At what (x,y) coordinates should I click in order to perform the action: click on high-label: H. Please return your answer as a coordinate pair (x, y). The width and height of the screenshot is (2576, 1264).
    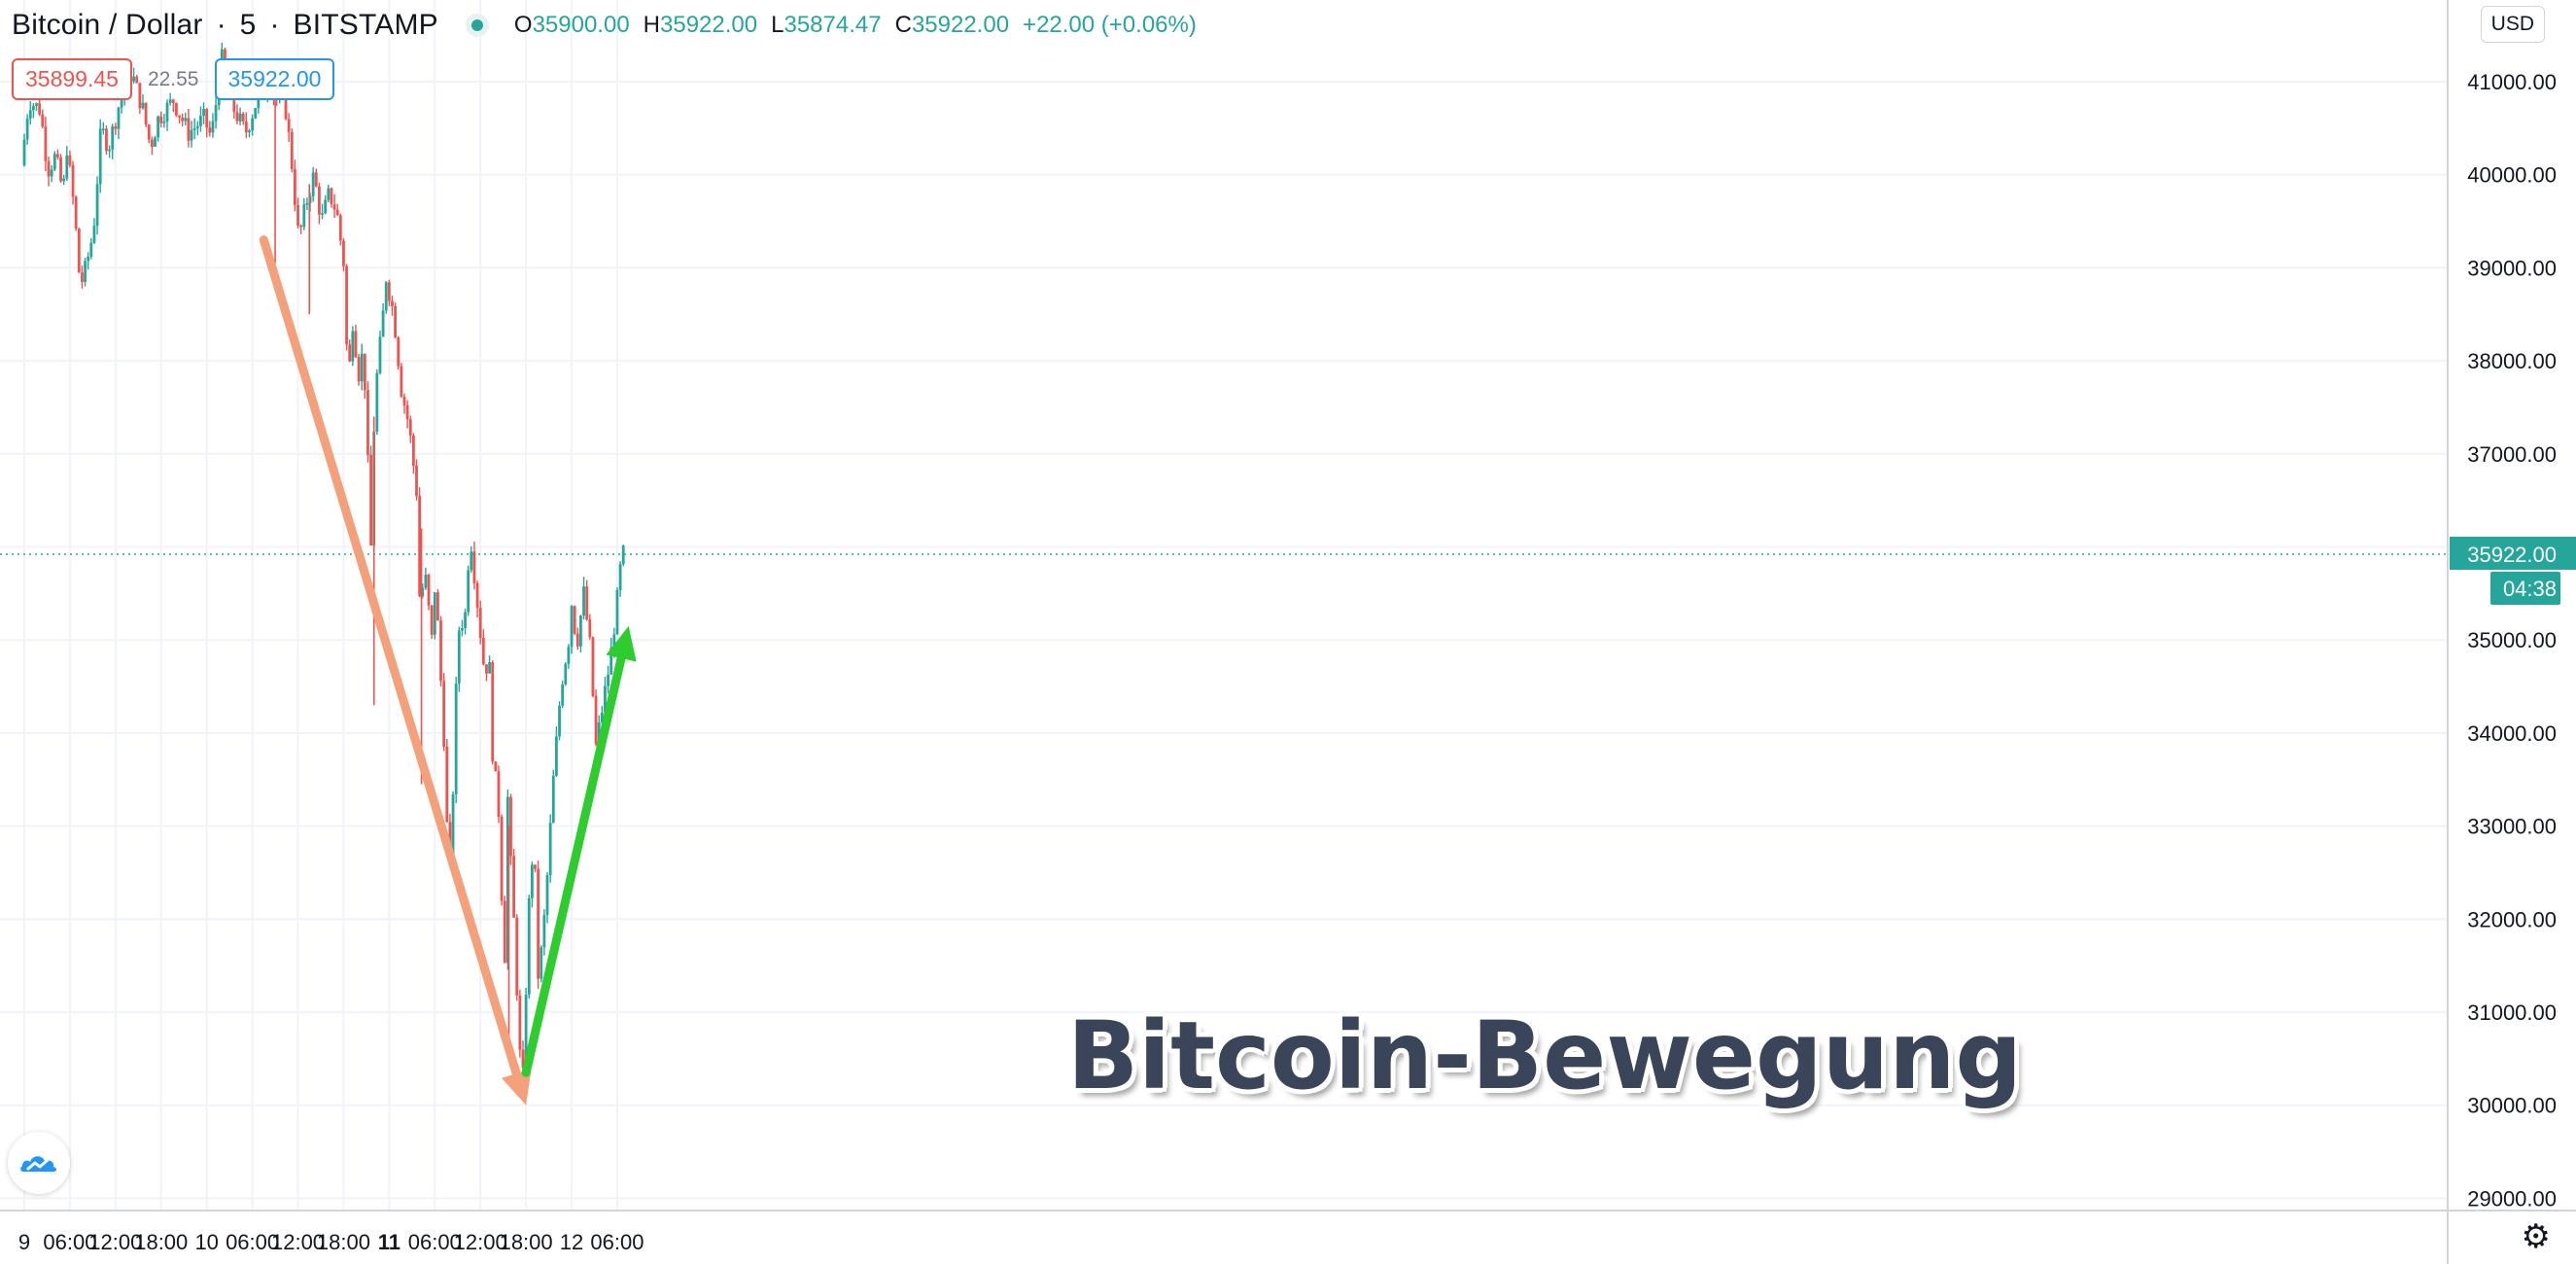
    Looking at the image, I should click on (652, 25).